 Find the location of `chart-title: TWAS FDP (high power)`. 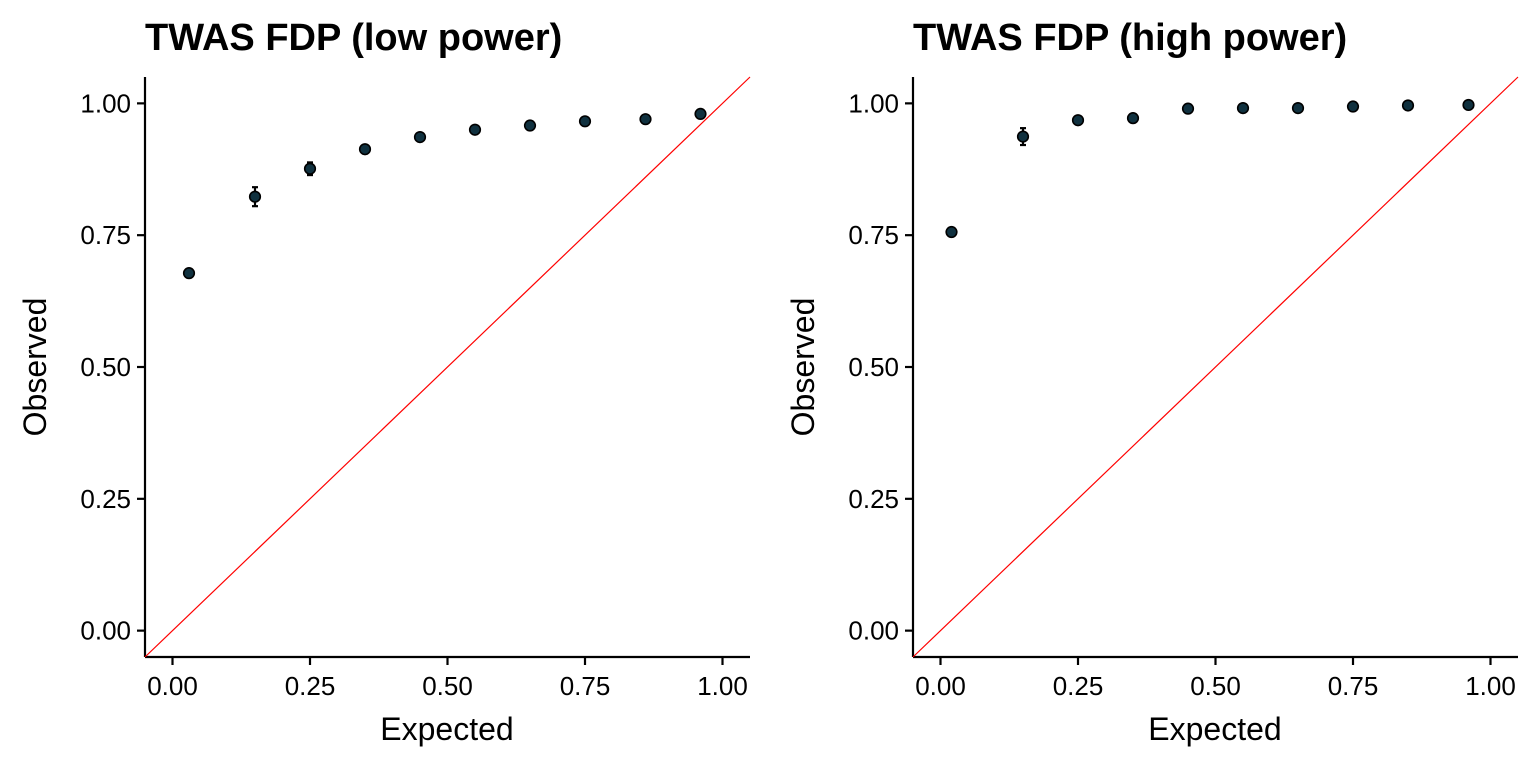

chart-title: TWAS FDP (high power) is located at coordinates (1130, 38).